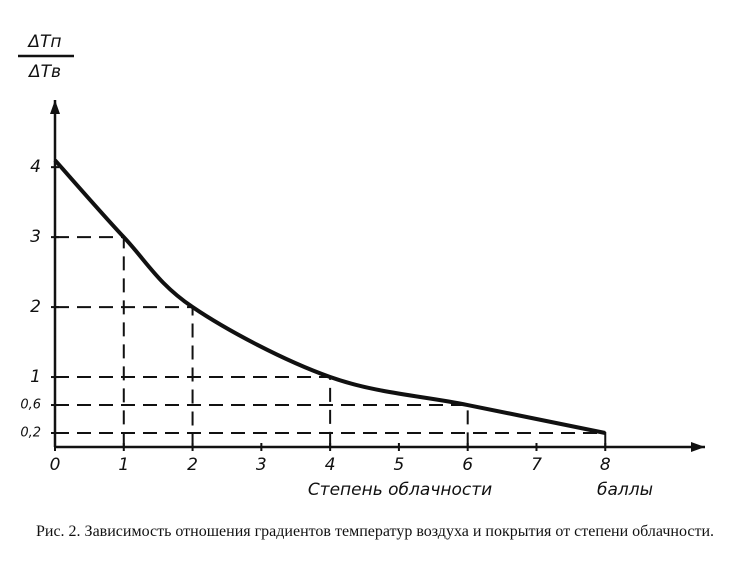  What do you see at coordinates (467, 465) in the screenshot?
I see `x-tick-label: 6` at bounding box center [467, 465].